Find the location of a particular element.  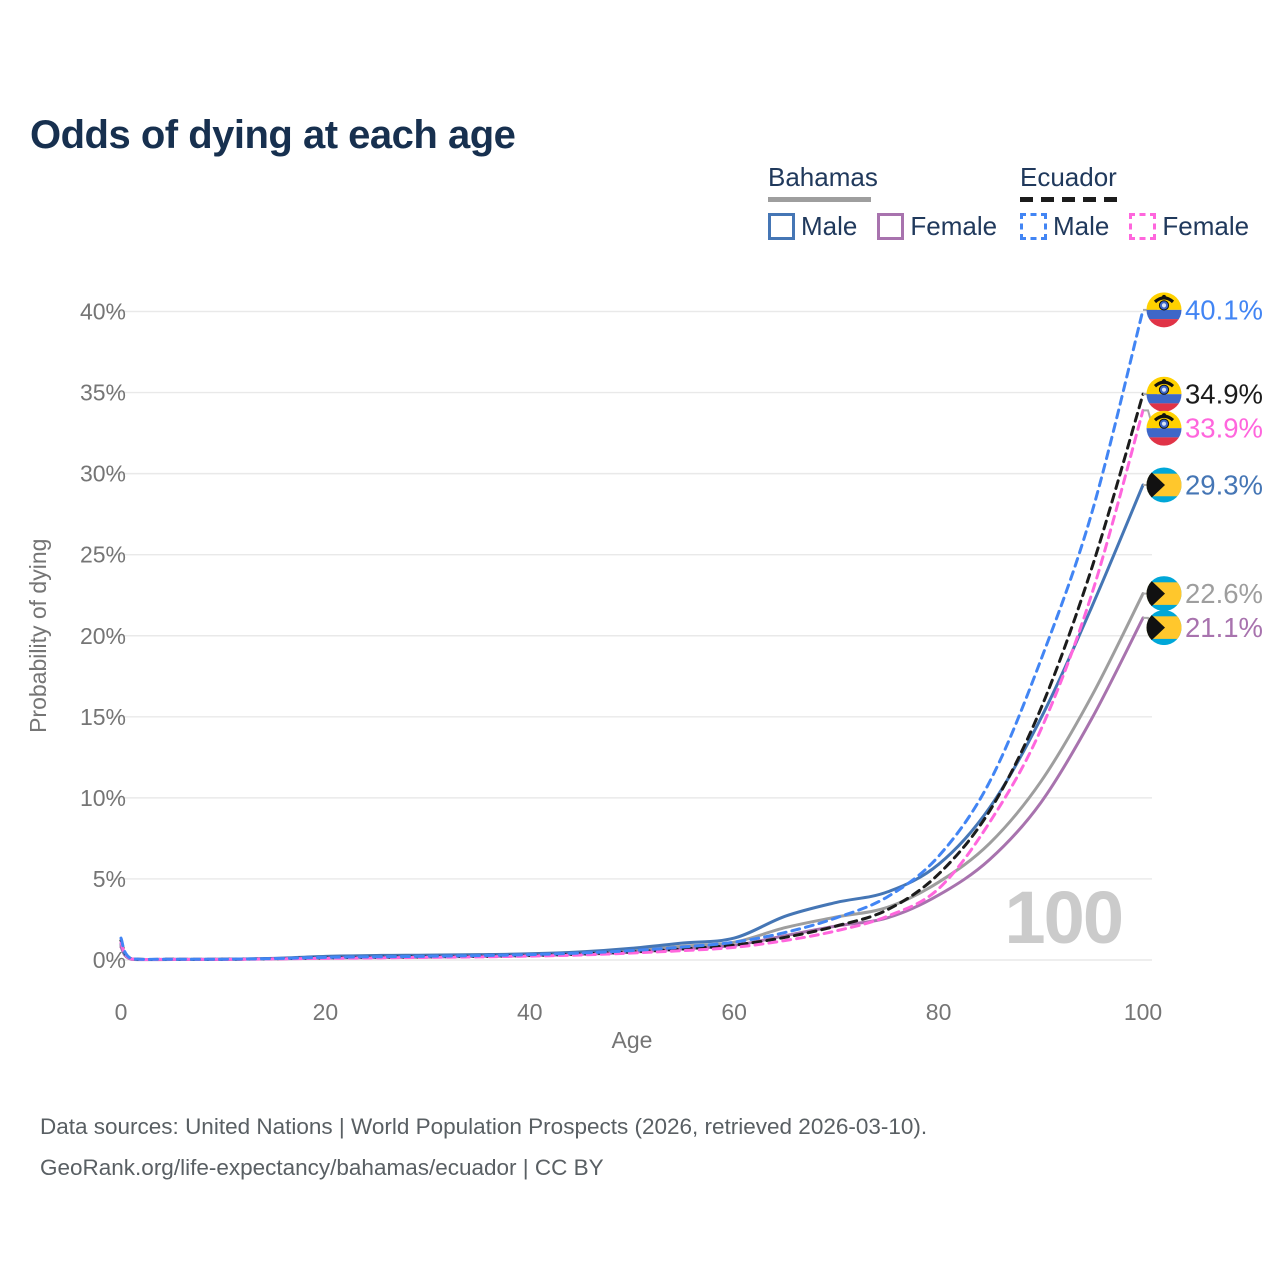

y-tick-label: 25% is located at coordinates (103, 555).